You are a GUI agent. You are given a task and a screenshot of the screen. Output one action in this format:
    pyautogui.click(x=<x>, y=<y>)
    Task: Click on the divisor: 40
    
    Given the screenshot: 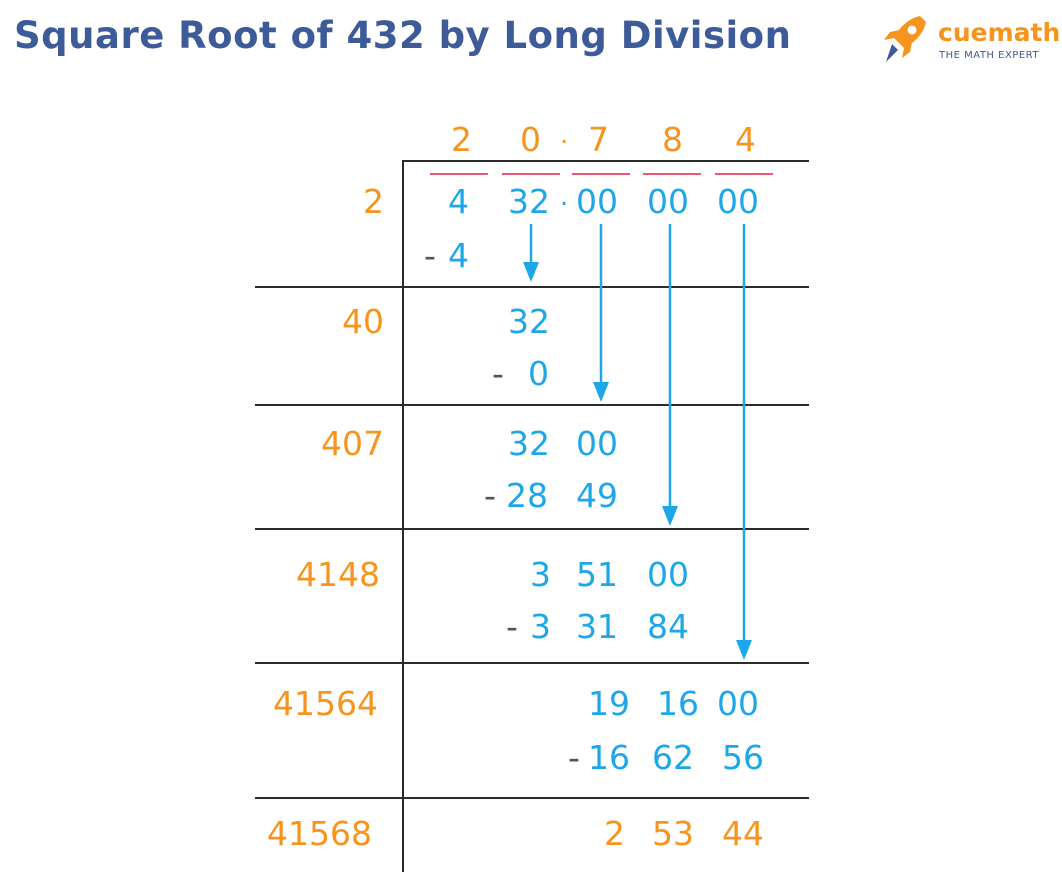 What is the action you would take?
    pyautogui.click(x=363, y=321)
    